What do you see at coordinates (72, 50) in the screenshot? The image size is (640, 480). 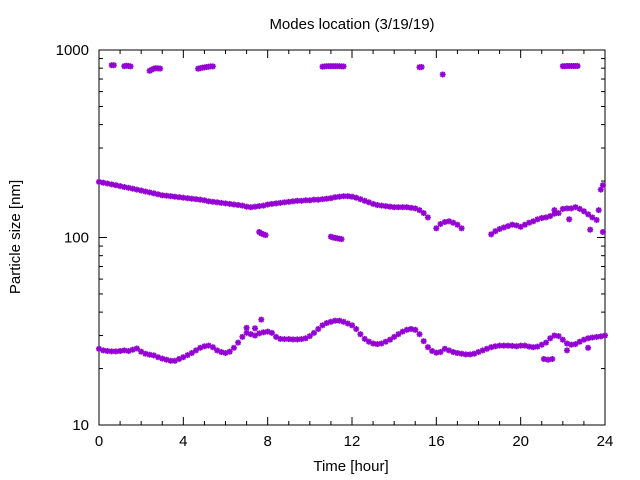 I see `y-tick-label: 1000` at bounding box center [72, 50].